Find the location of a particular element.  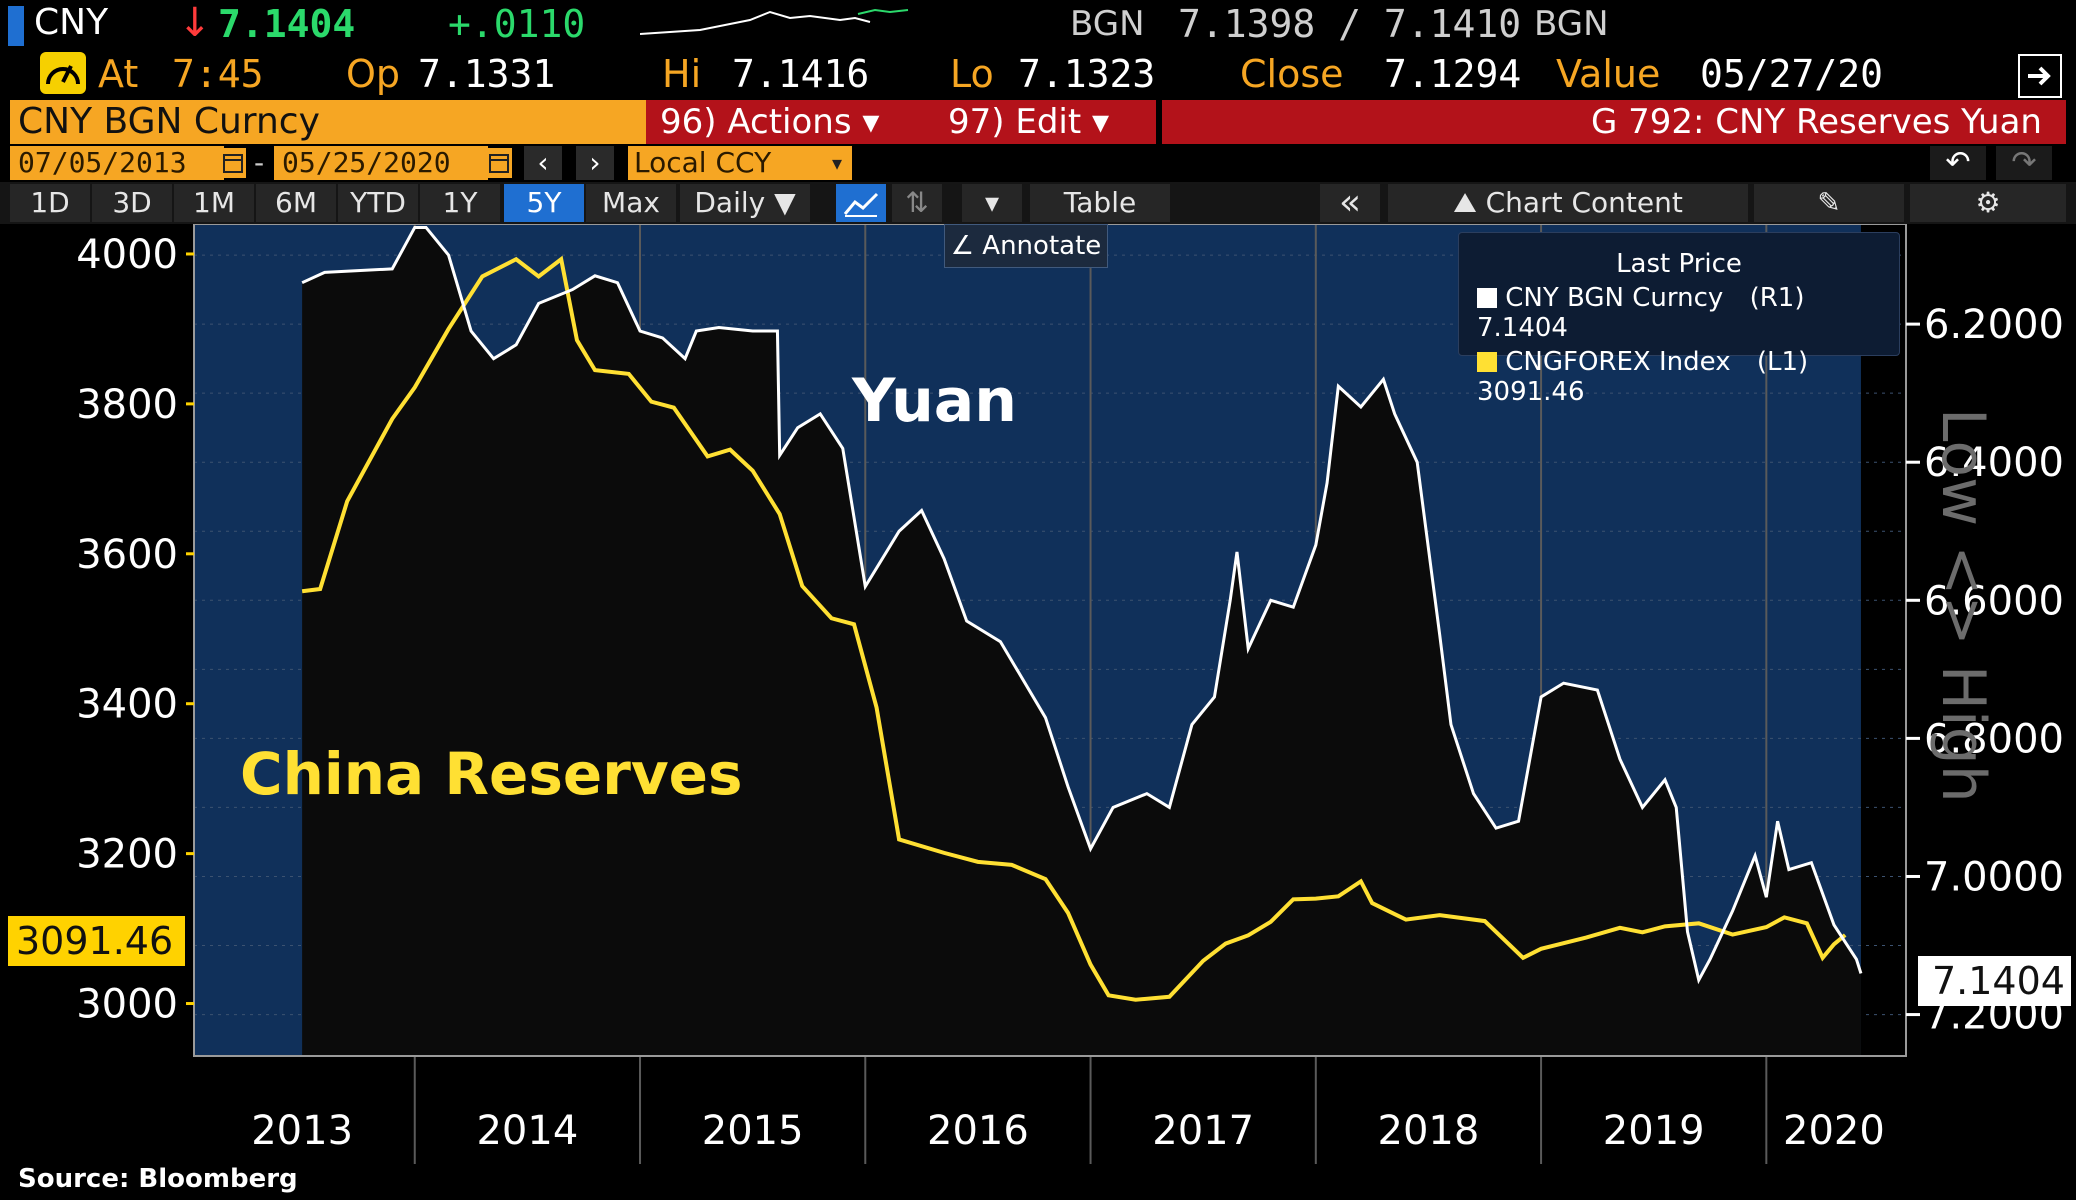

range-6m: 6M is located at coordinates (296, 203).